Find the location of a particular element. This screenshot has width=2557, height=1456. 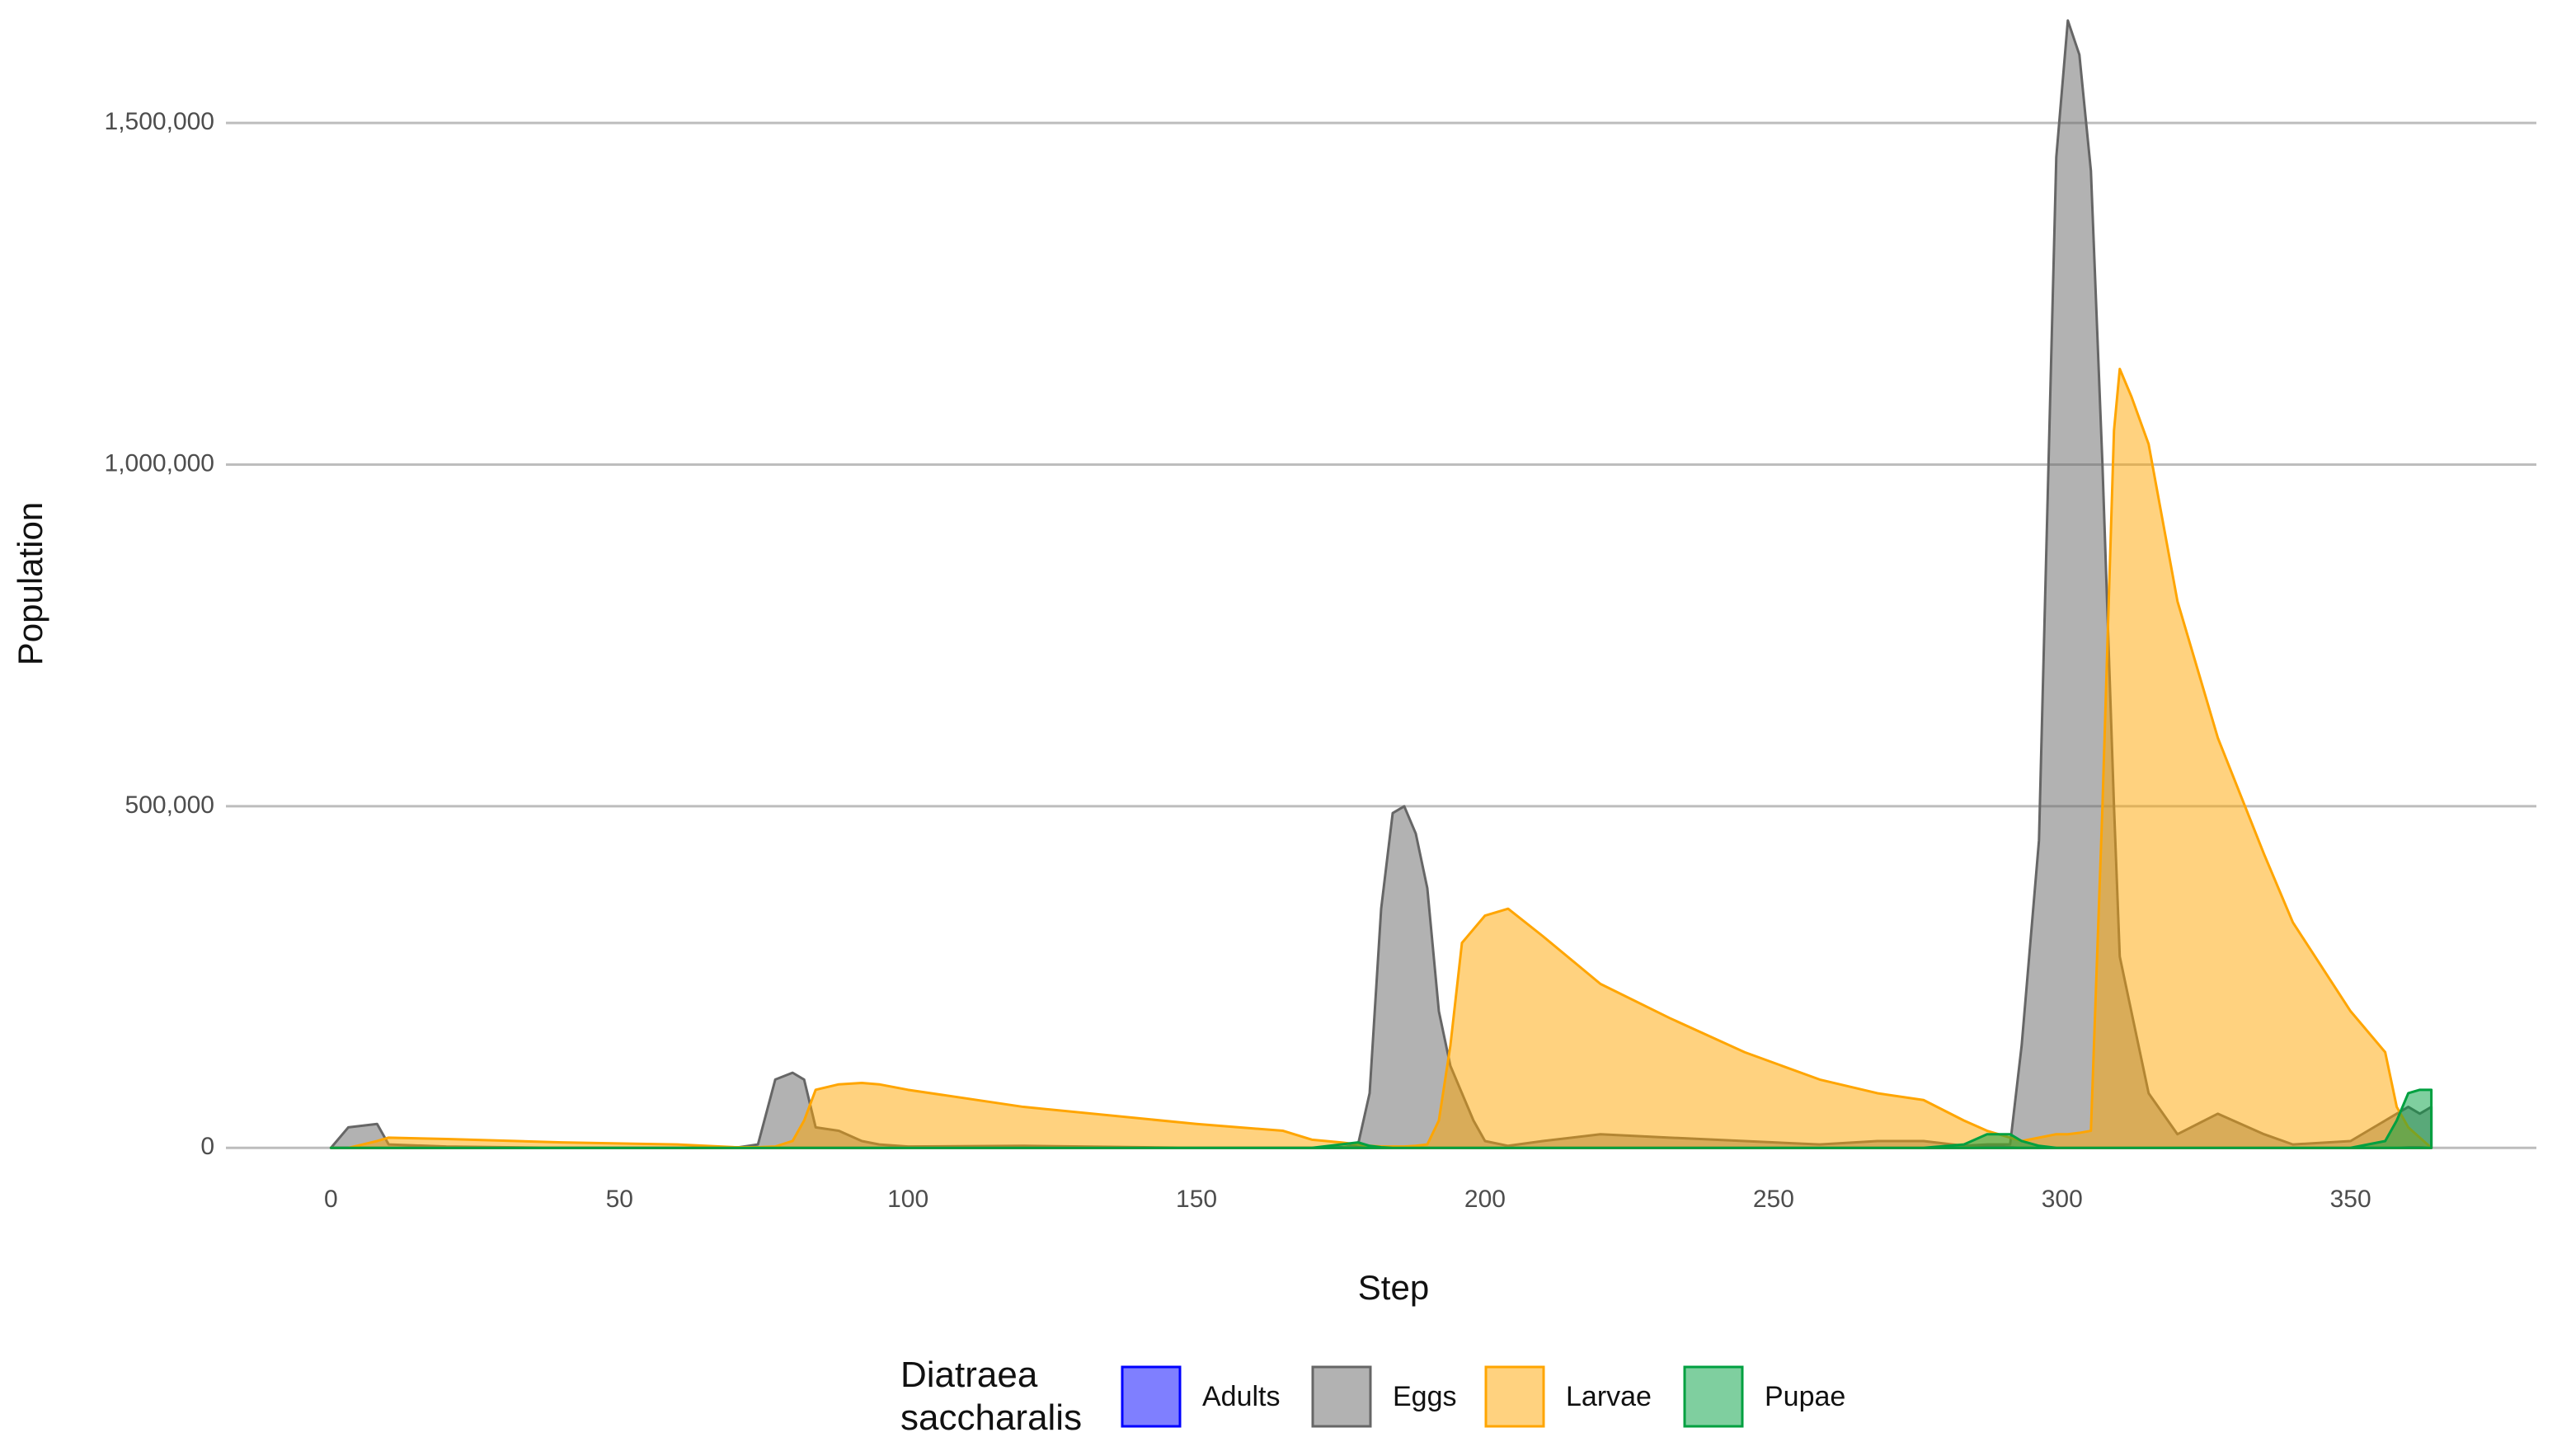

x-tick-label: 50 is located at coordinates (619, 1199).